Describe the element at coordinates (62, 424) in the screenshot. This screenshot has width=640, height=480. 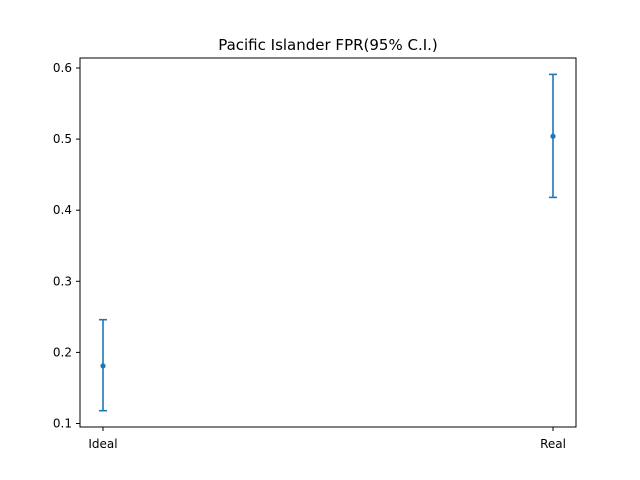
I see `y-tick-label: 0.1` at that location.